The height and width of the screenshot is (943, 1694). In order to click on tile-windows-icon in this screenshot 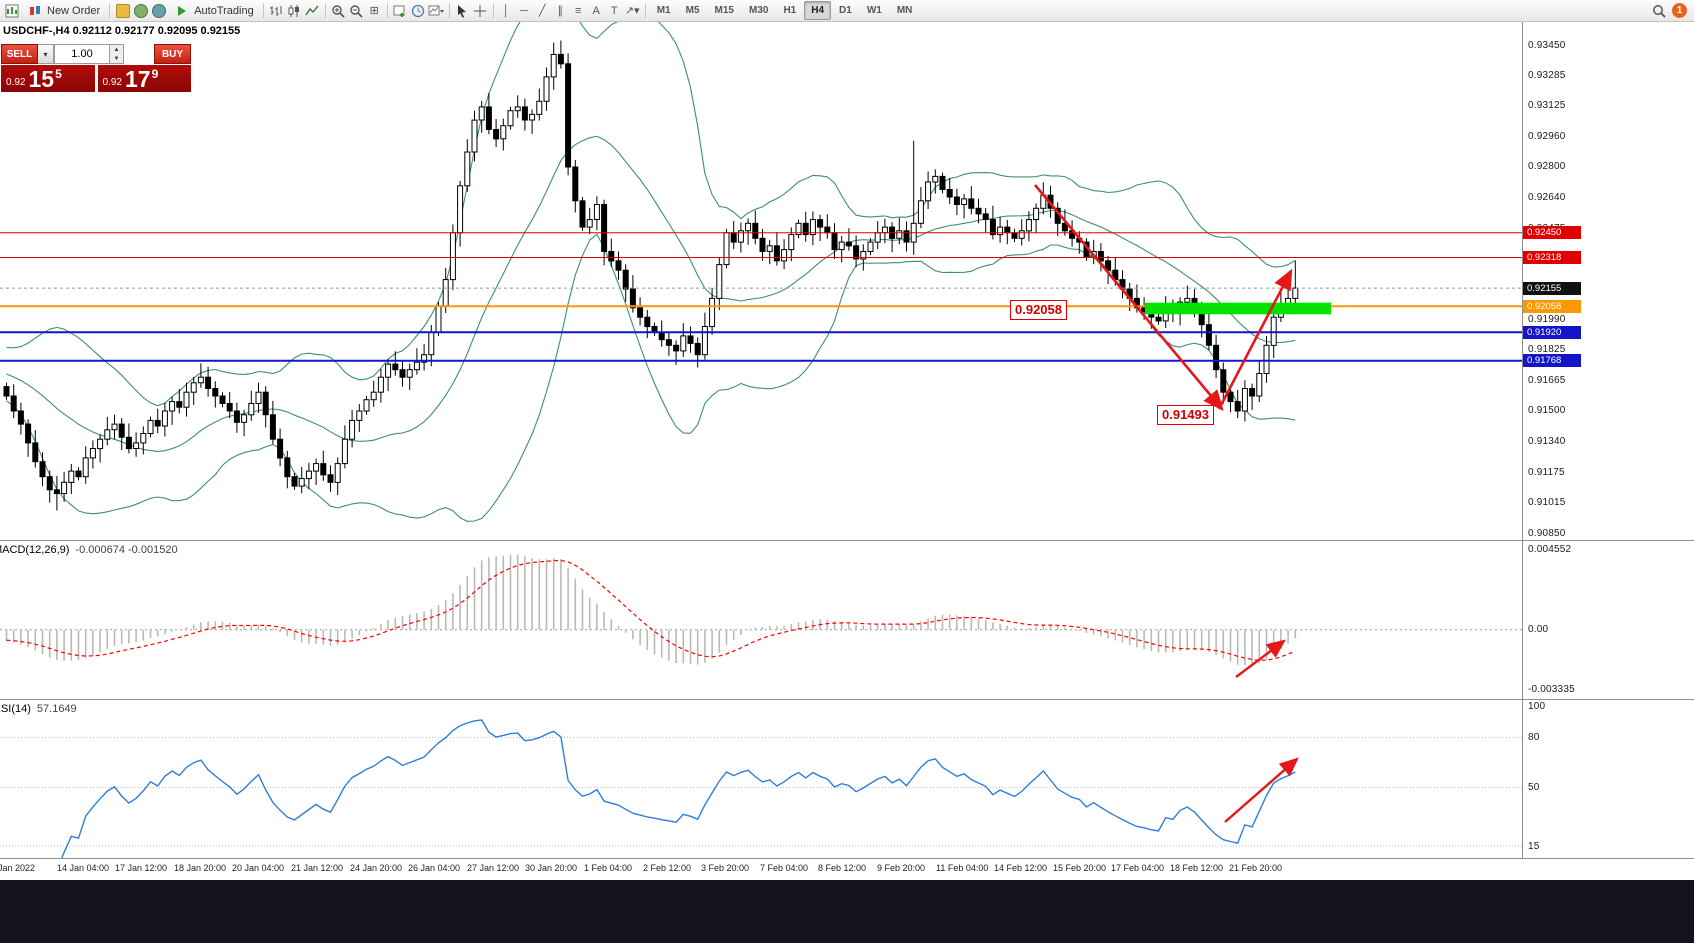, I will do `click(374, 10)`.